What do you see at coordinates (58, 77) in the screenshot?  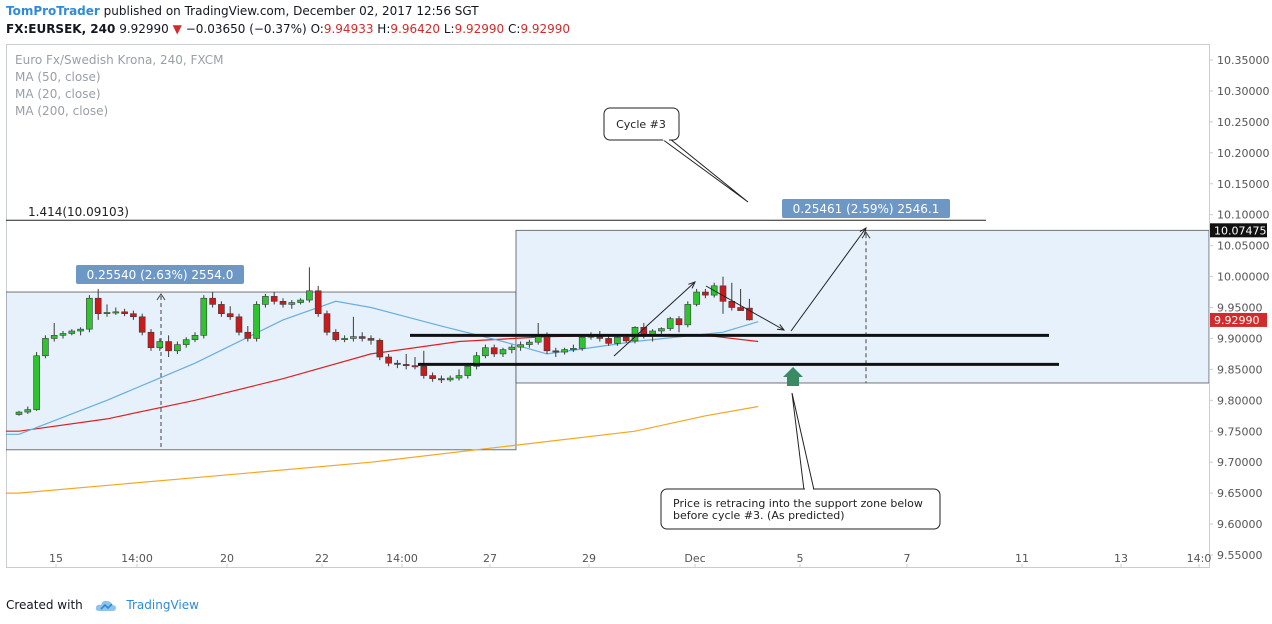 I see `legend-ma50: MA (50, close)` at bounding box center [58, 77].